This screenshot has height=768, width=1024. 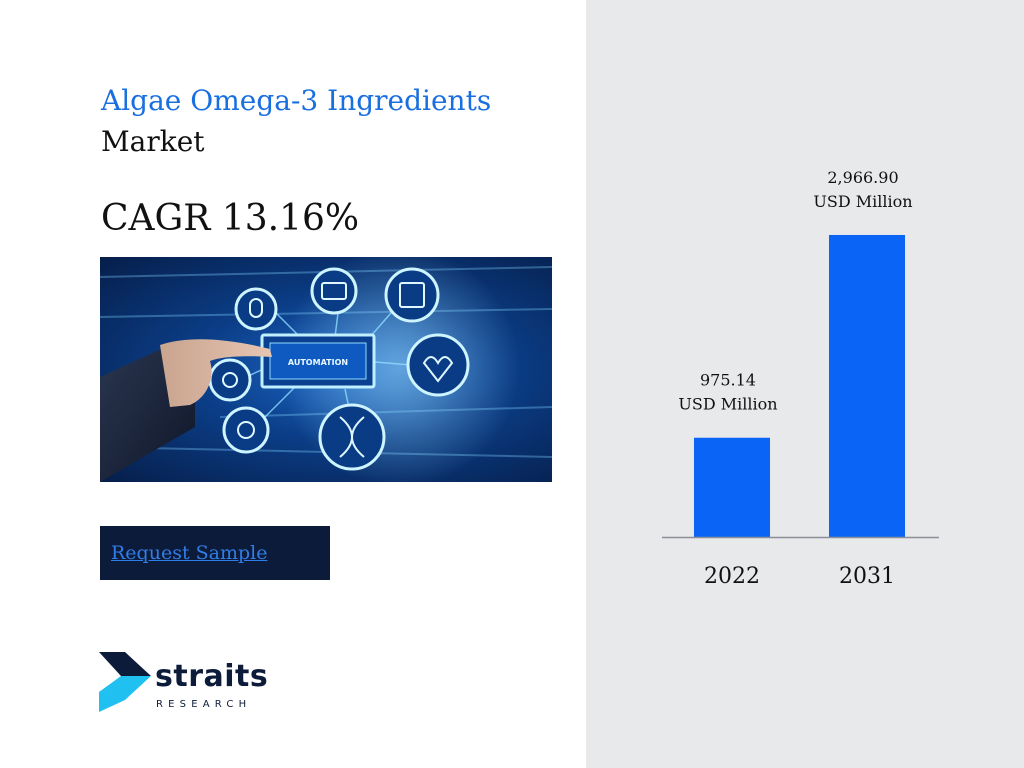 What do you see at coordinates (212, 676) in the screenshot?
I see `logo-wordmark: straits` at bounding box center [212, 676].